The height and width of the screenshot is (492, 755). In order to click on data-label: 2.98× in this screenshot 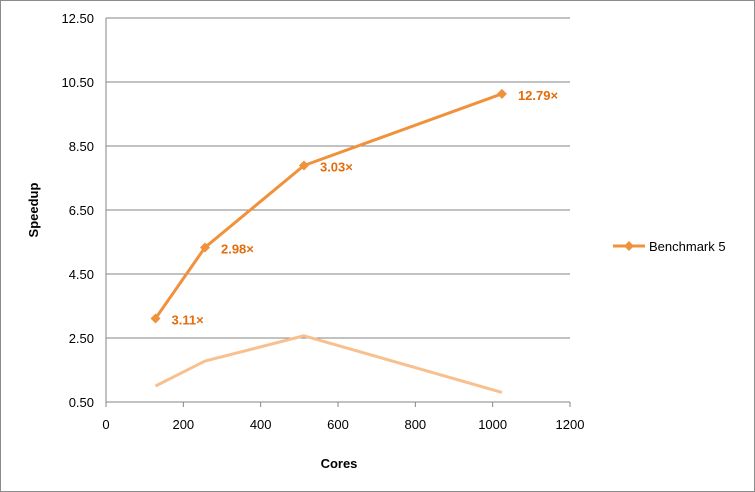, I will do `click(237, 248)`.